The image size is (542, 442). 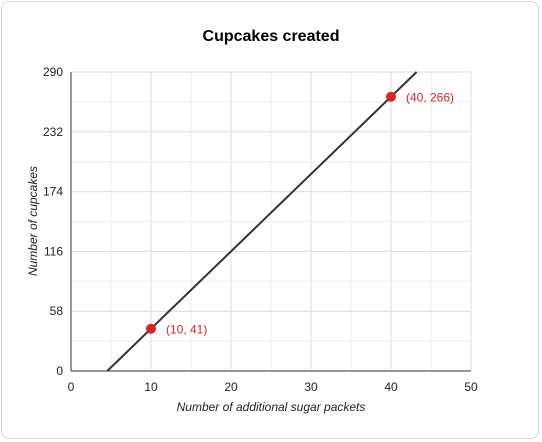 What do you see at coordinates (71, 387) in the screenshot?
I see `x-tick-label: 0` at bounding box center [71, 387].